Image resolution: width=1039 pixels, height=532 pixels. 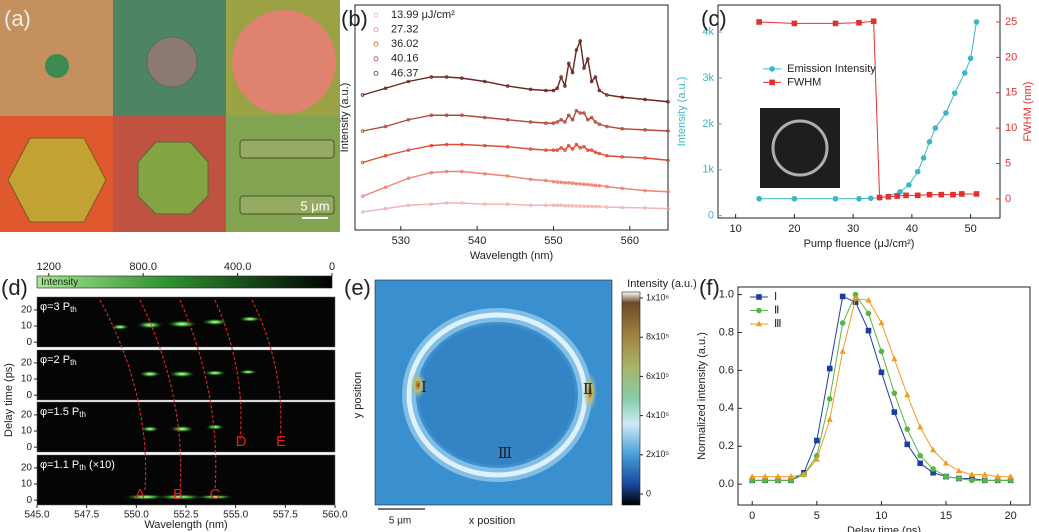 I want to click on x-tick-label: 20, so click(x=1010, y=516).